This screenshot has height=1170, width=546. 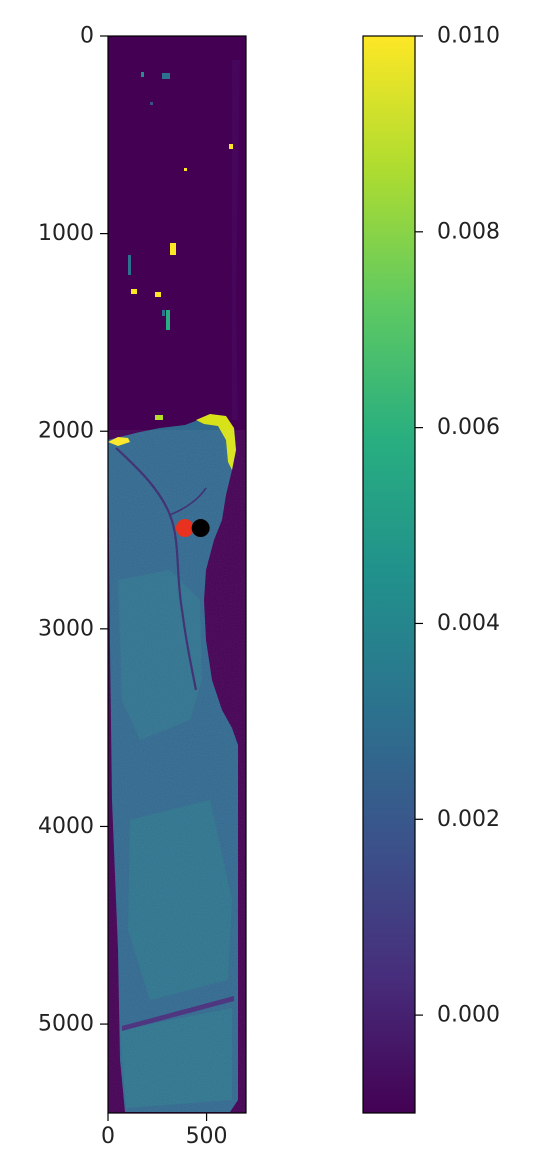 What do you see at coordinates (216, 442) in the screenshot?
I see `bright-rim-right` at bounding box center [216, 442].